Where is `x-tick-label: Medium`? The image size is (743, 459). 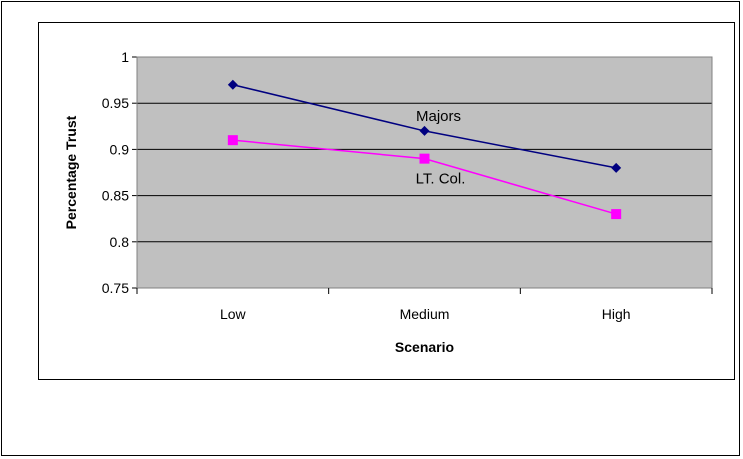
x-tick-label: Medium is located at coordinates (425, 314).